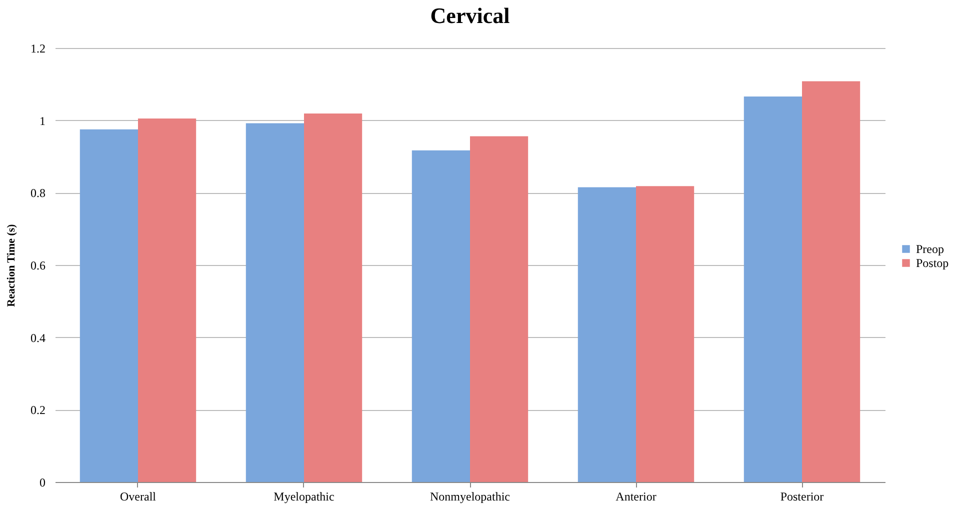  What do you see at coordinates (470, 15) in the screenshot?
I see `chart-title: Cervical` at bounding box center [470, 15].